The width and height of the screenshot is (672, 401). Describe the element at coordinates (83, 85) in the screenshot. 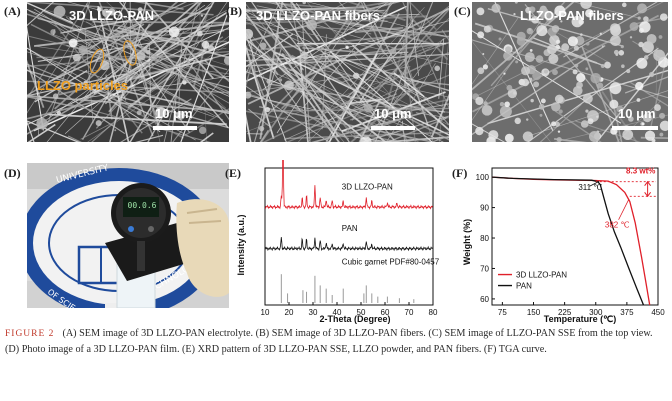

I see `llzo-particles-label: LLZO particles` at that location.